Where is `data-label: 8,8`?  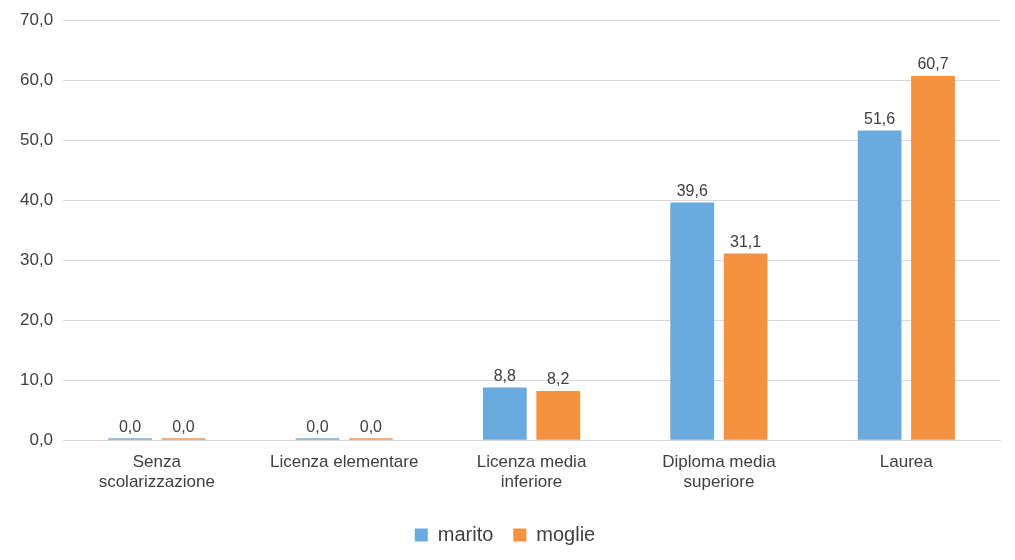
data-label: 8,8 is located at coordinates (505, 375).